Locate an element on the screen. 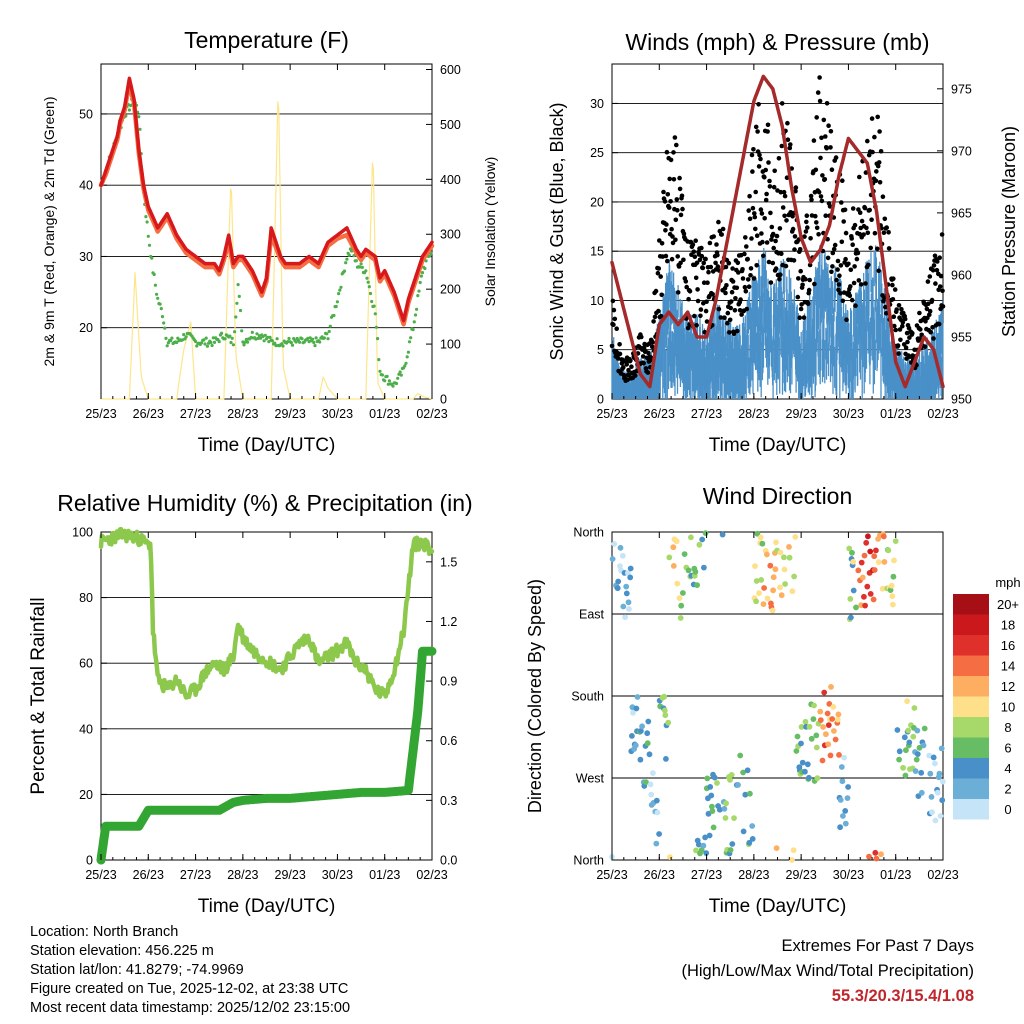 This screenshot has width=1024, height=1024. solar-insolation-line is located at coordinates (266, 250).